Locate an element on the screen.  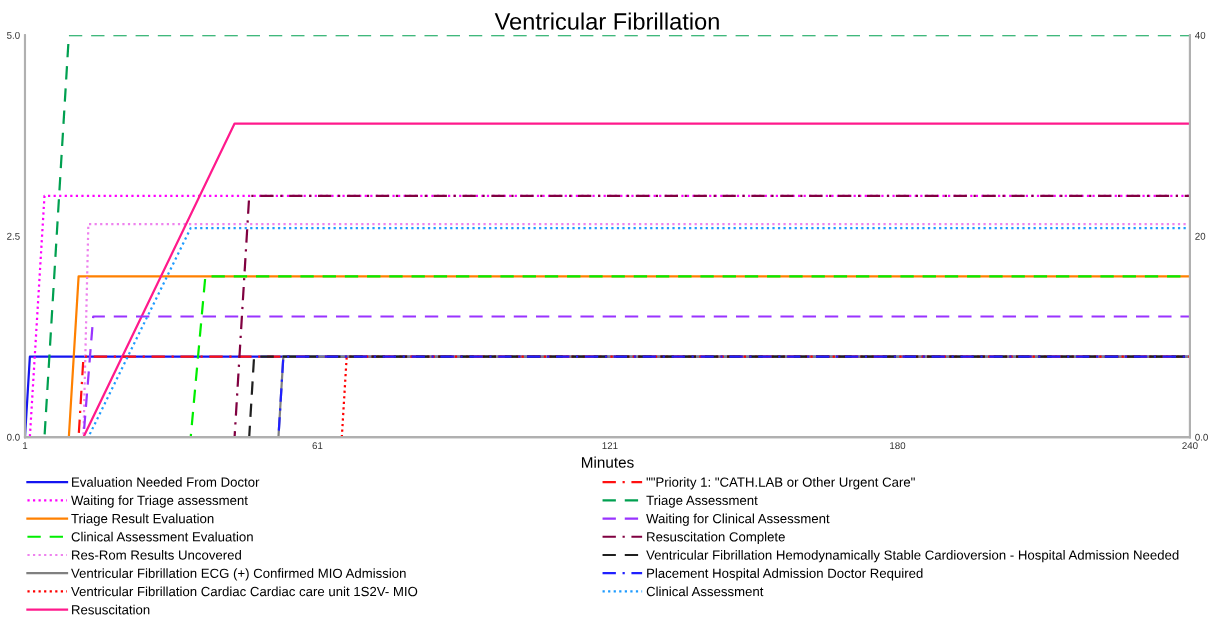
legend-label: Placement Hospital Admission Doctor Required is located at coordinates (785, 574).